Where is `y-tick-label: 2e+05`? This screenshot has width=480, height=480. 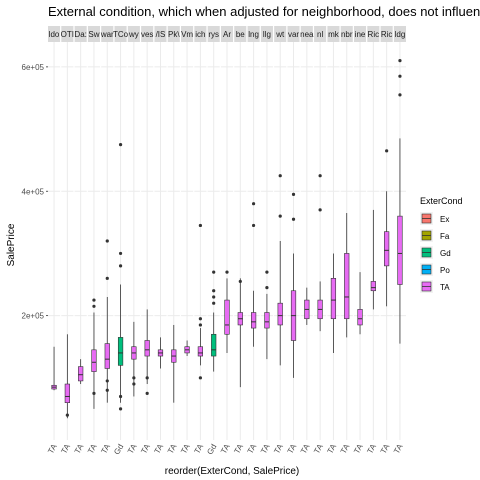
y-tick-label: 2e+05 is located at coordinates (33, 316).